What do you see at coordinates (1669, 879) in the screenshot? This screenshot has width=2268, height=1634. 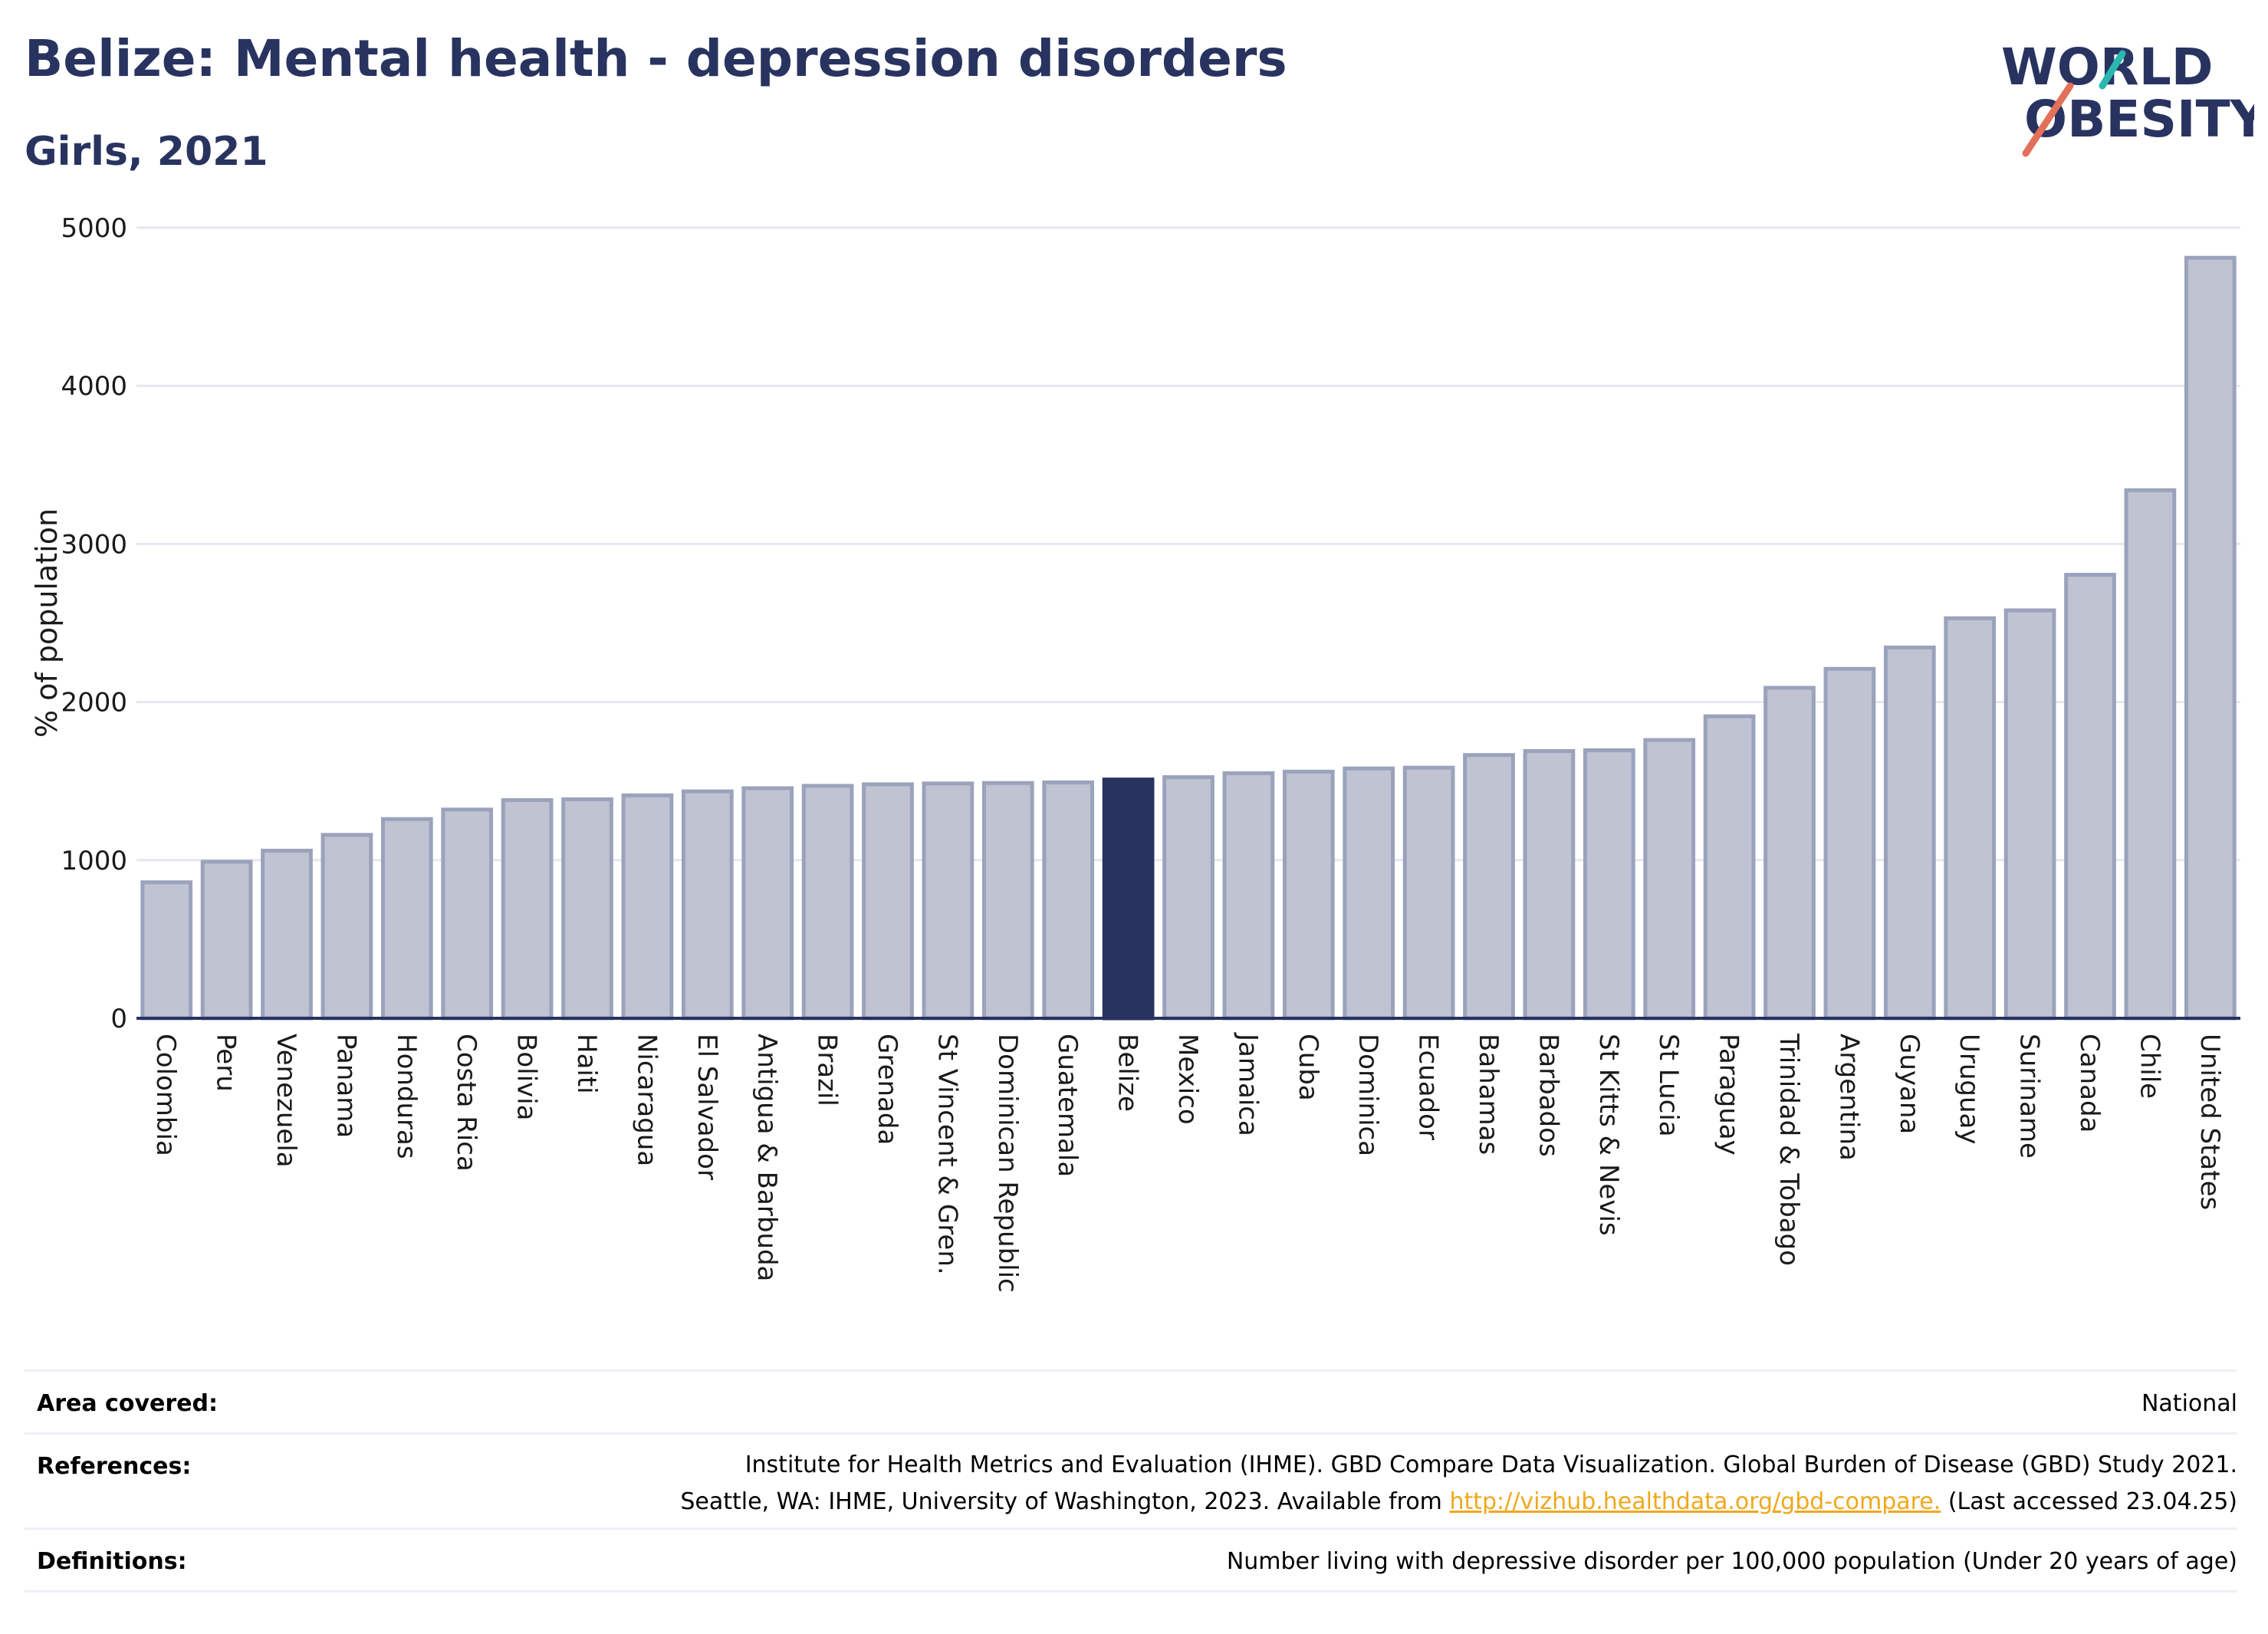 I see `bar-st-lucia` at bounding box center [1669, 879].